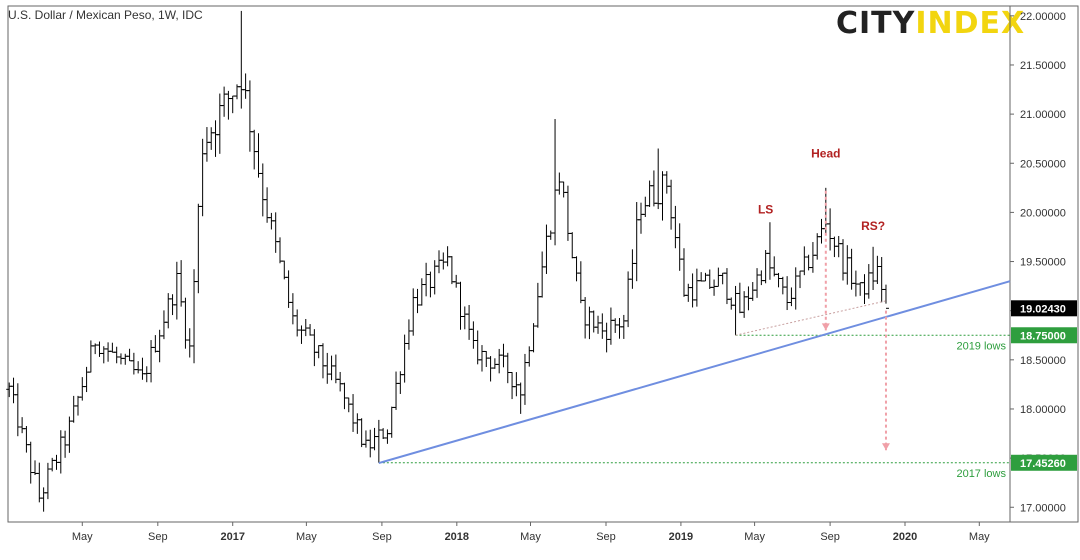 Image resolution: width=1080 pixels, height=560 pixels. What do you see at coordinates (905, 537) in the screenshot?
I see `x-tick-label: 2020` at bounding box center [905, 537].